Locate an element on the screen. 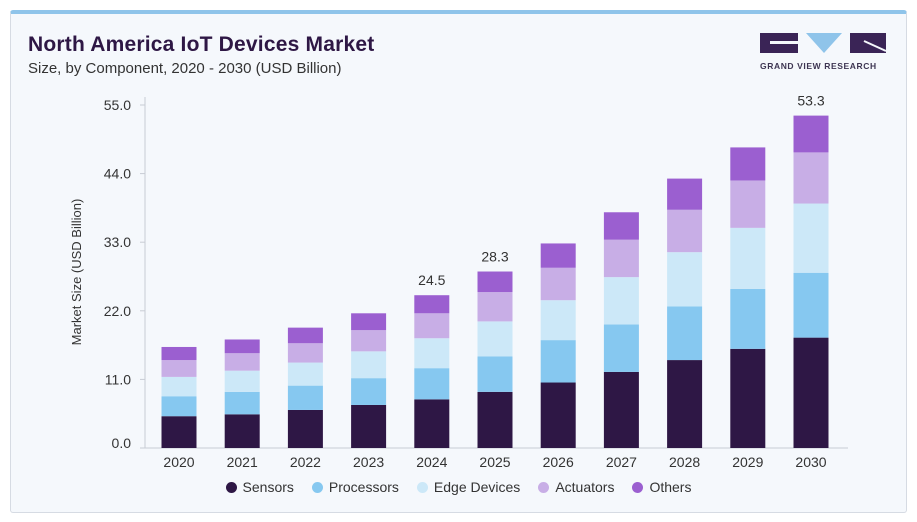 This screenshot has width=917, height=522. legend-label: Processors is located at coordinates (363, 487).